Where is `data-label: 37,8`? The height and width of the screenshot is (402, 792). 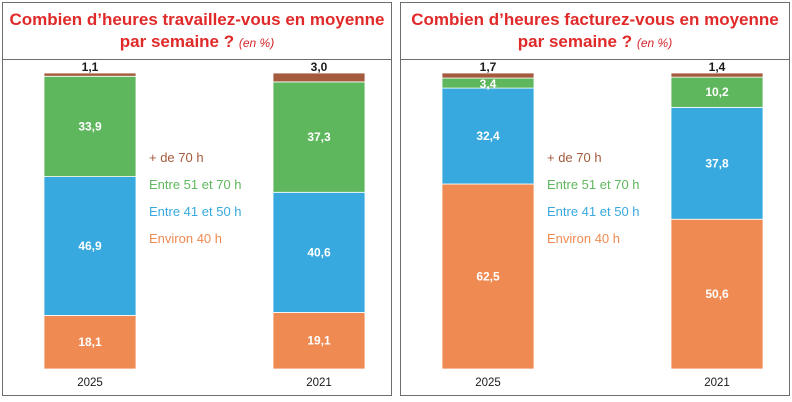 data-label: 37,8 is located at coordinates (717, 163).